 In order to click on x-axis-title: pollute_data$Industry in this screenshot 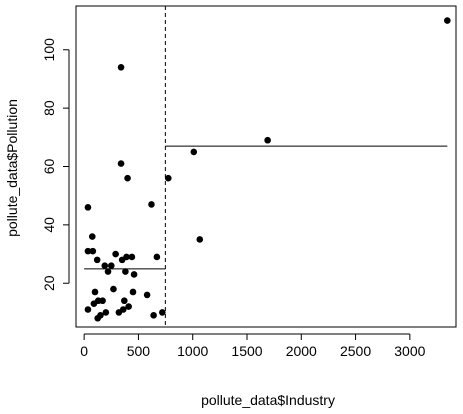, I will do `click(268, 400)`.